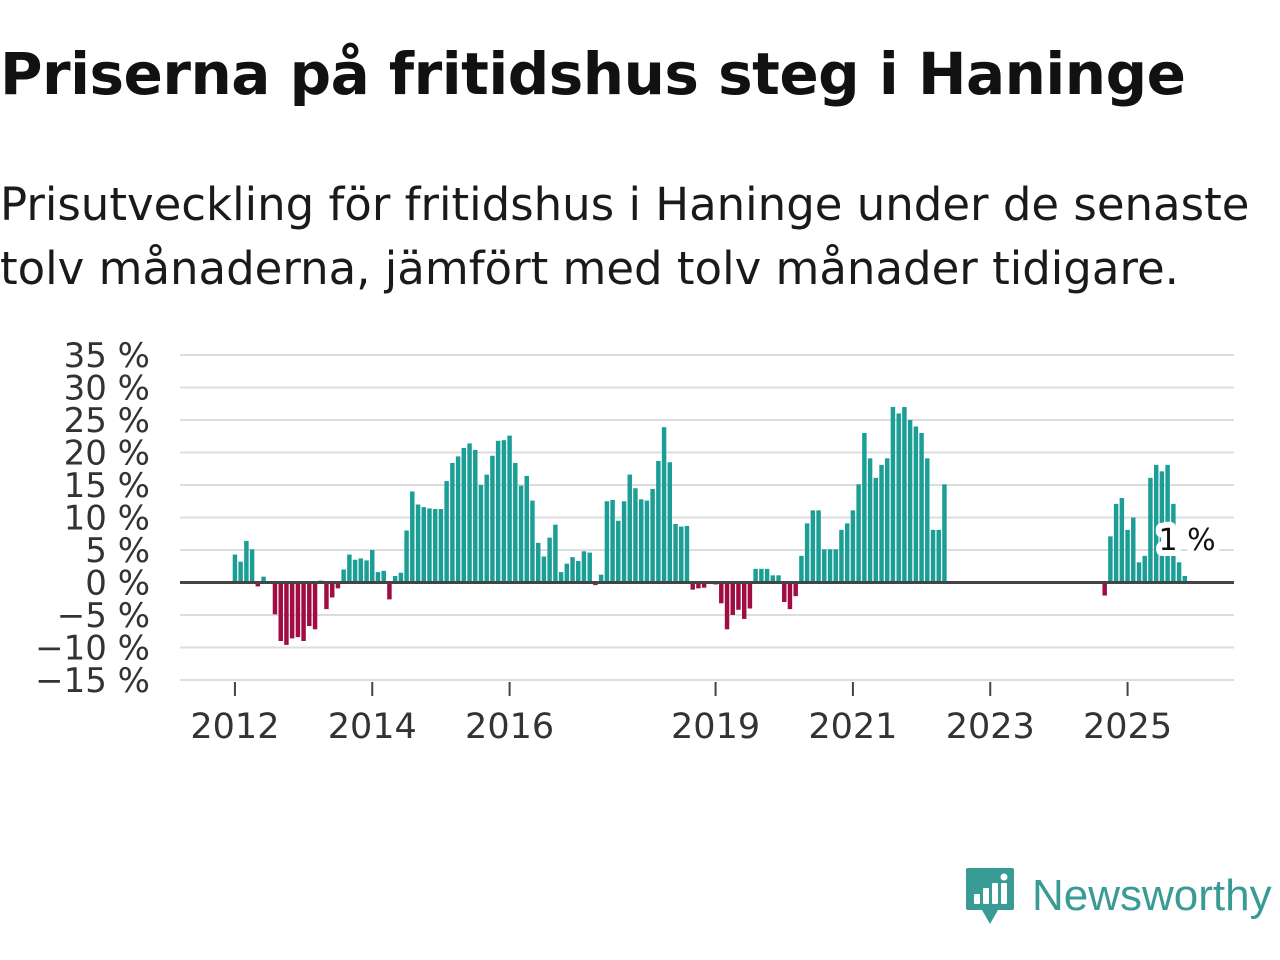 The height and width of the screenshot is (960, 1280). What do you see at coordinates (107, 519) in the screenshot?
I see `y-tick-label: 10 %` at bounding box center [107, 519].